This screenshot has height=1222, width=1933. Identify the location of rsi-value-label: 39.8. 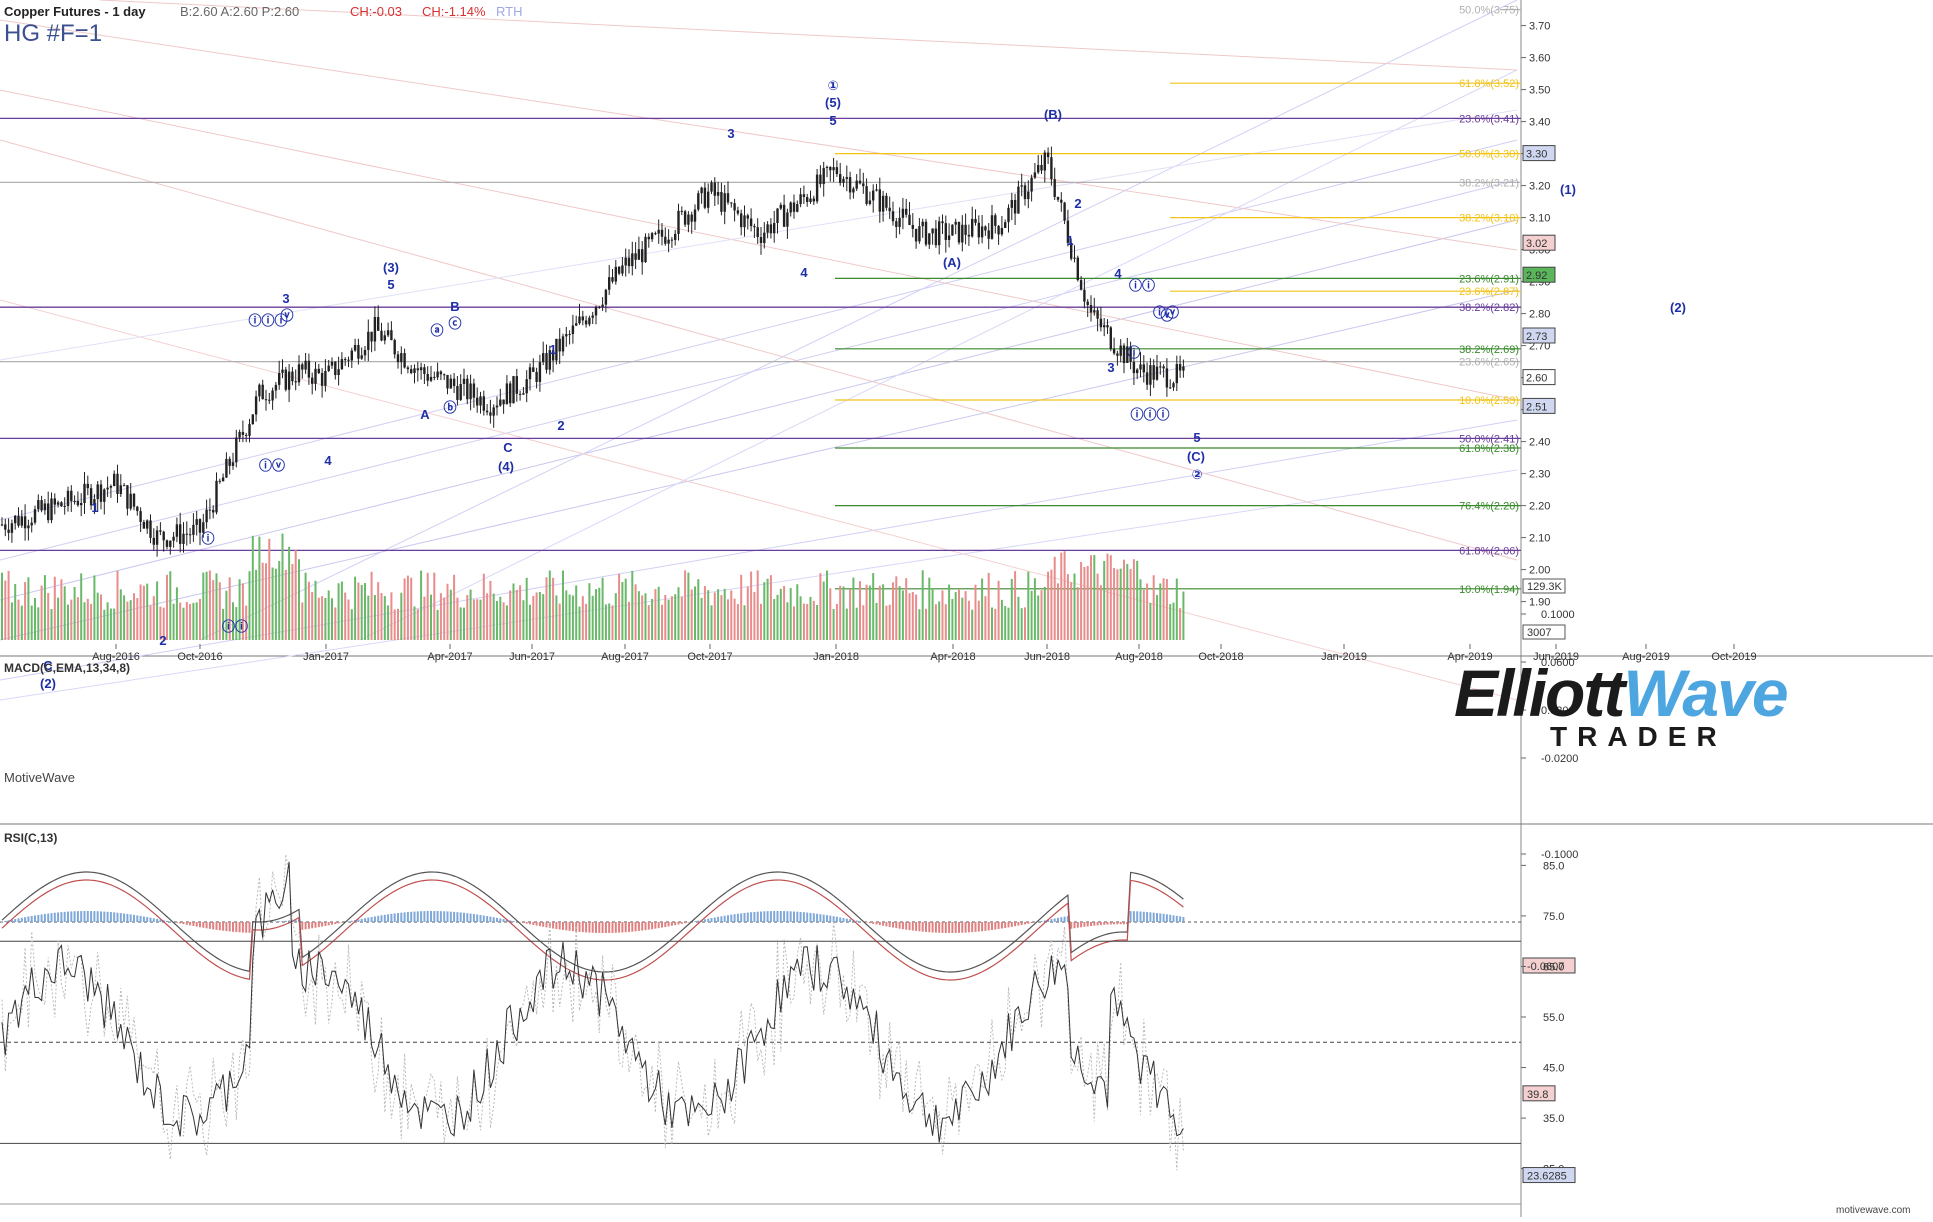
(1537, 1095).